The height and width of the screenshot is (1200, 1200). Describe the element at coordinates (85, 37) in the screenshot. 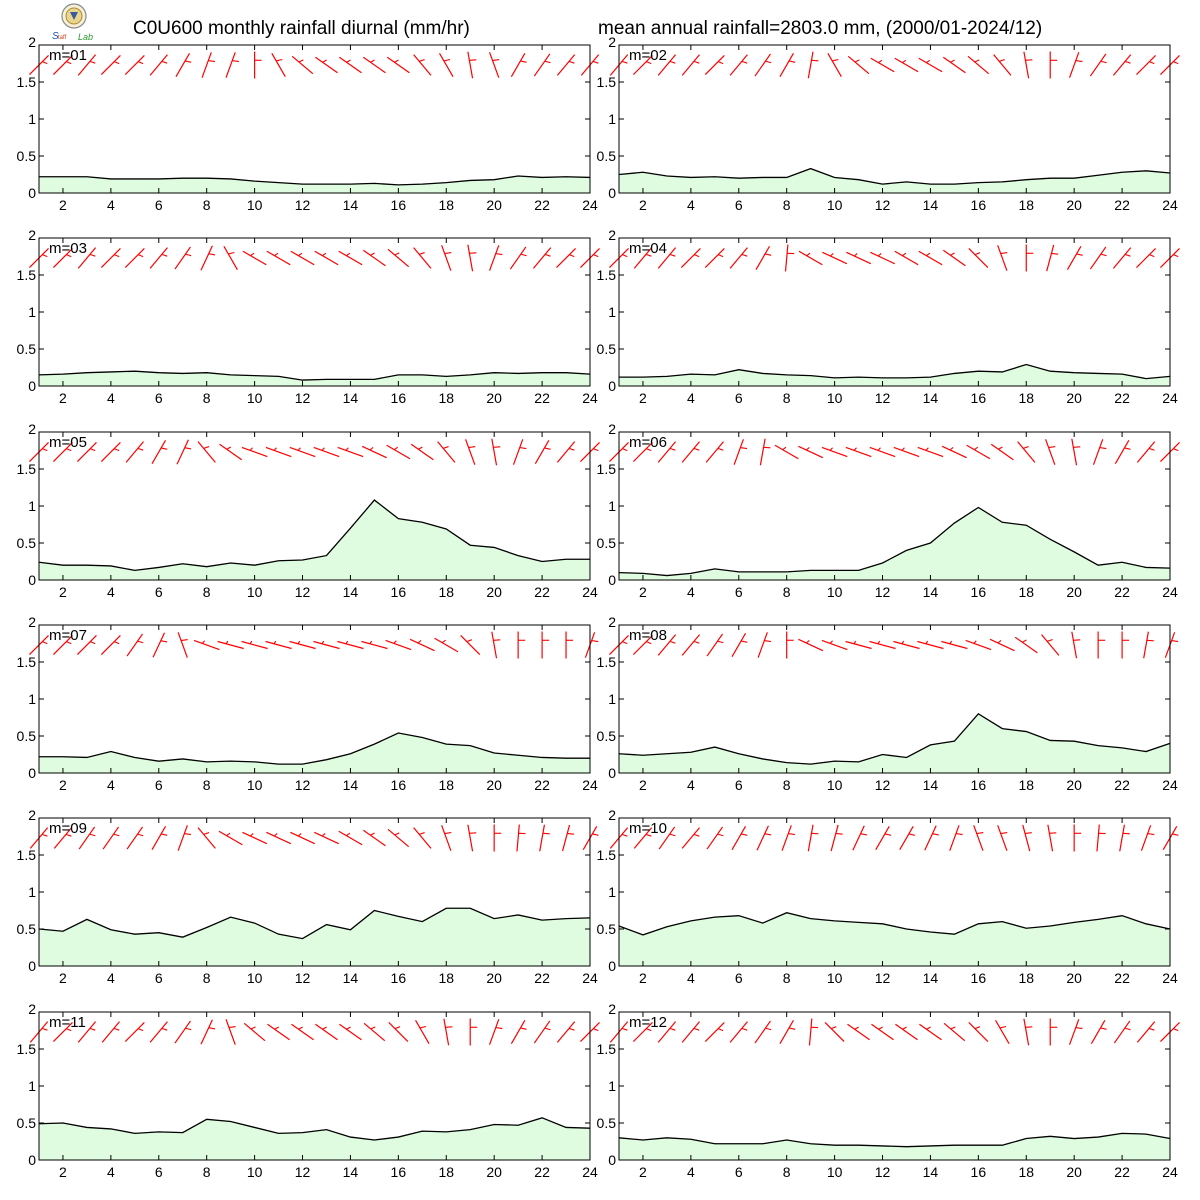

I see `svg-text: Lab` at that location.